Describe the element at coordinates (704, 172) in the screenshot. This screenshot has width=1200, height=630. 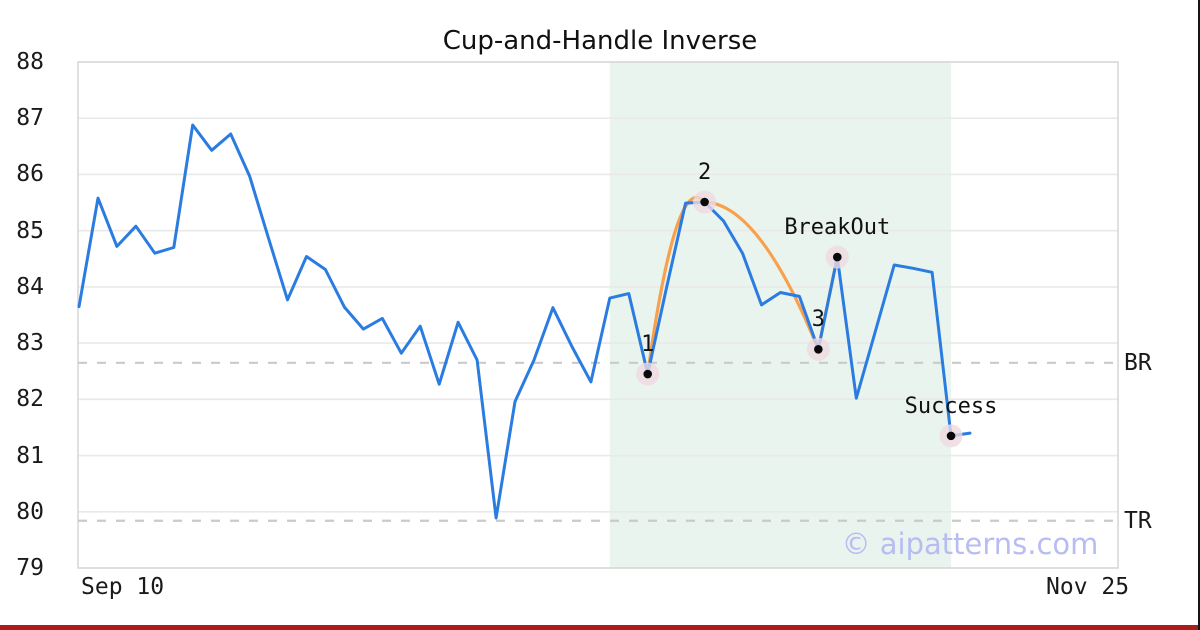
I see `annotation-label-2: 2` at that location.